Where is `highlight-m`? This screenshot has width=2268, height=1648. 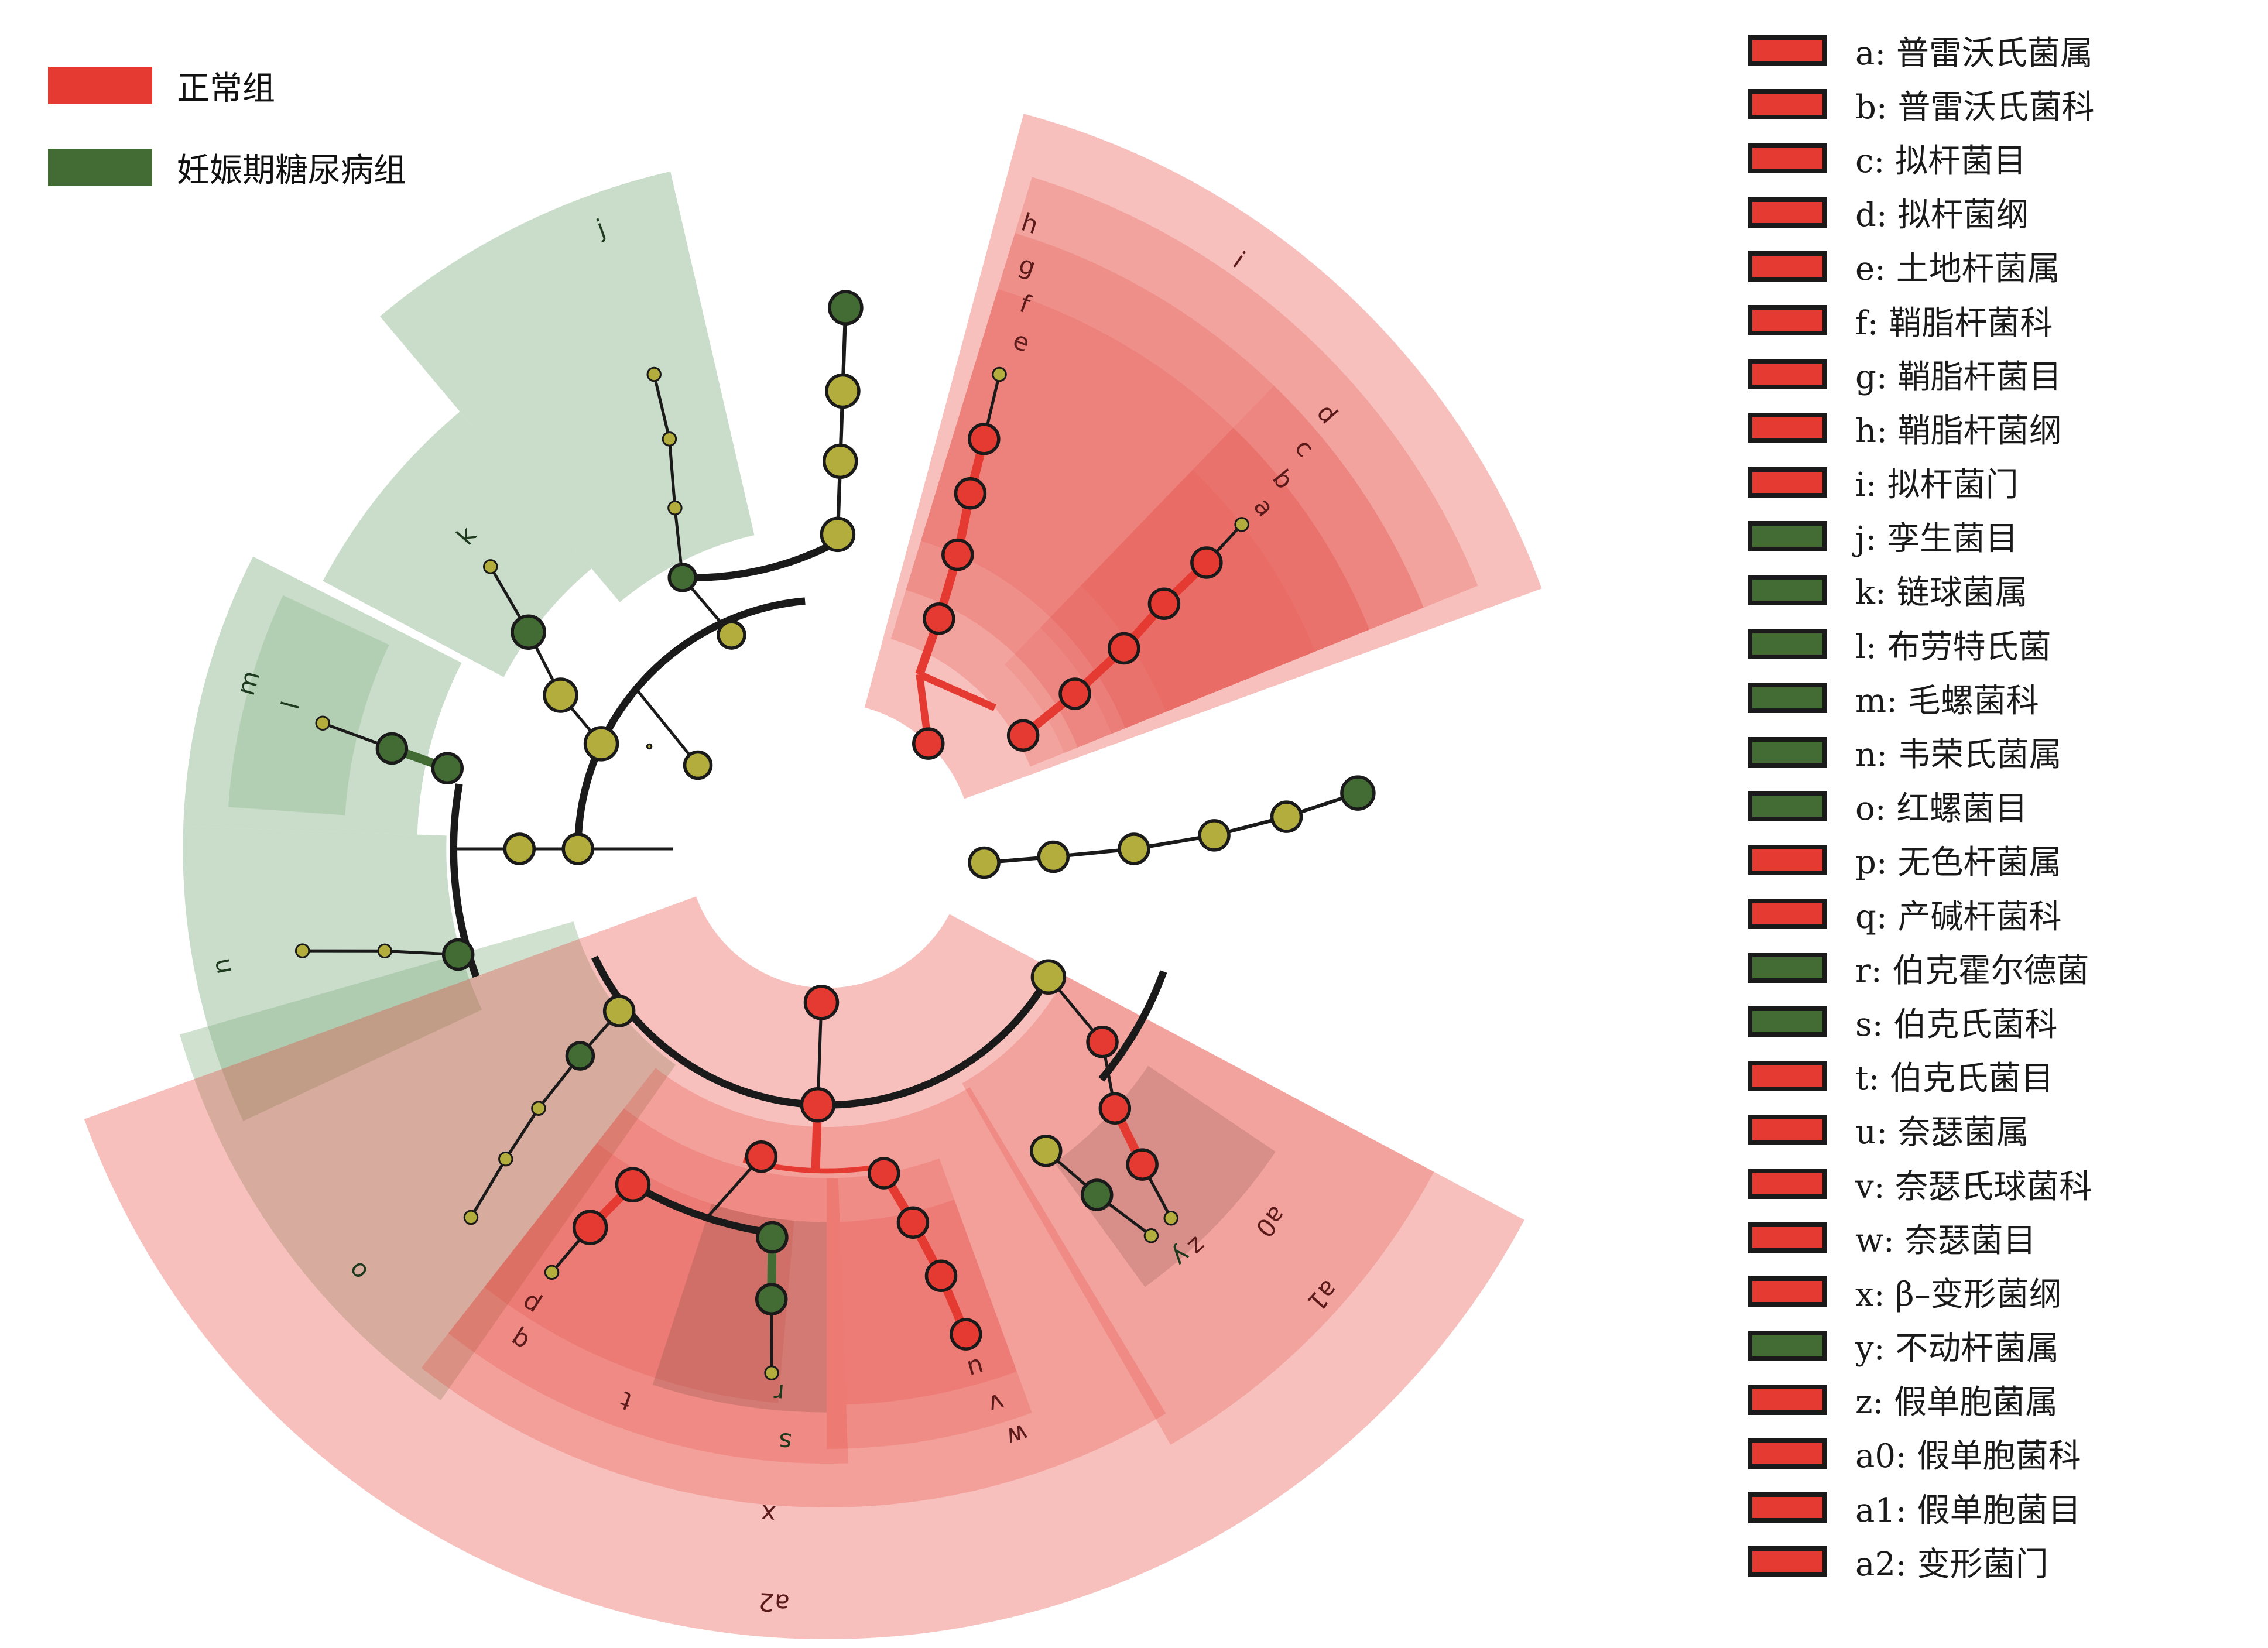
highlight-m is located at coordinates (322, 696).